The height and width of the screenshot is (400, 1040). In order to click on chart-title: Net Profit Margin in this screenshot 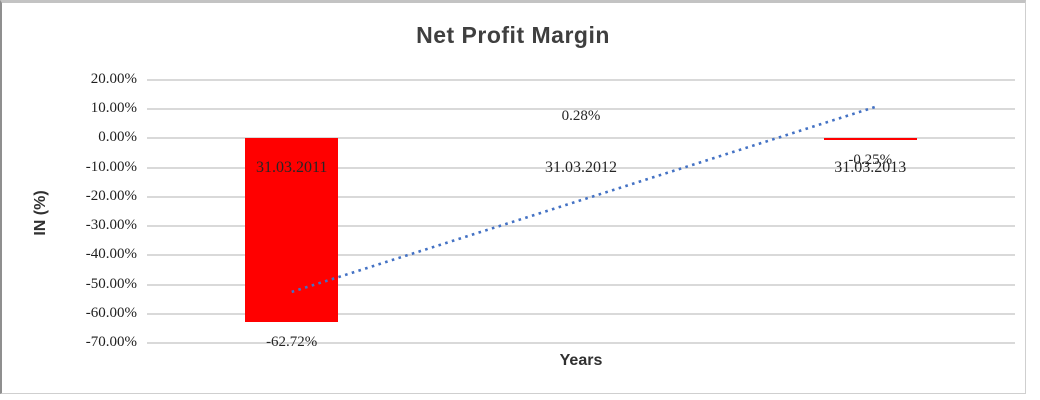, I will do `click(513, 35)`.